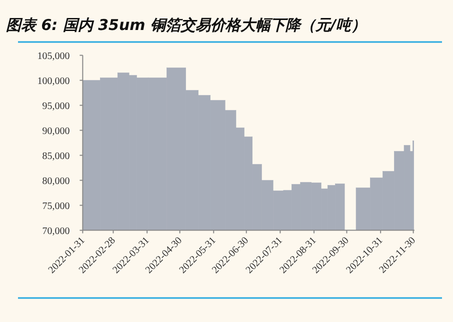 The image size is (453, 322). Describe the element at coordinates (56, 106) in the screenshot. I see `y-tick-label: 95,000` at that location.